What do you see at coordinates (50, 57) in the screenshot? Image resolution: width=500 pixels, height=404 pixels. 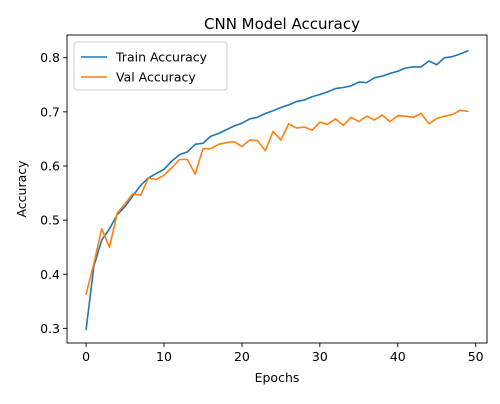 I see `y-tick-label: 0.8` at bounding box center [50, 57].